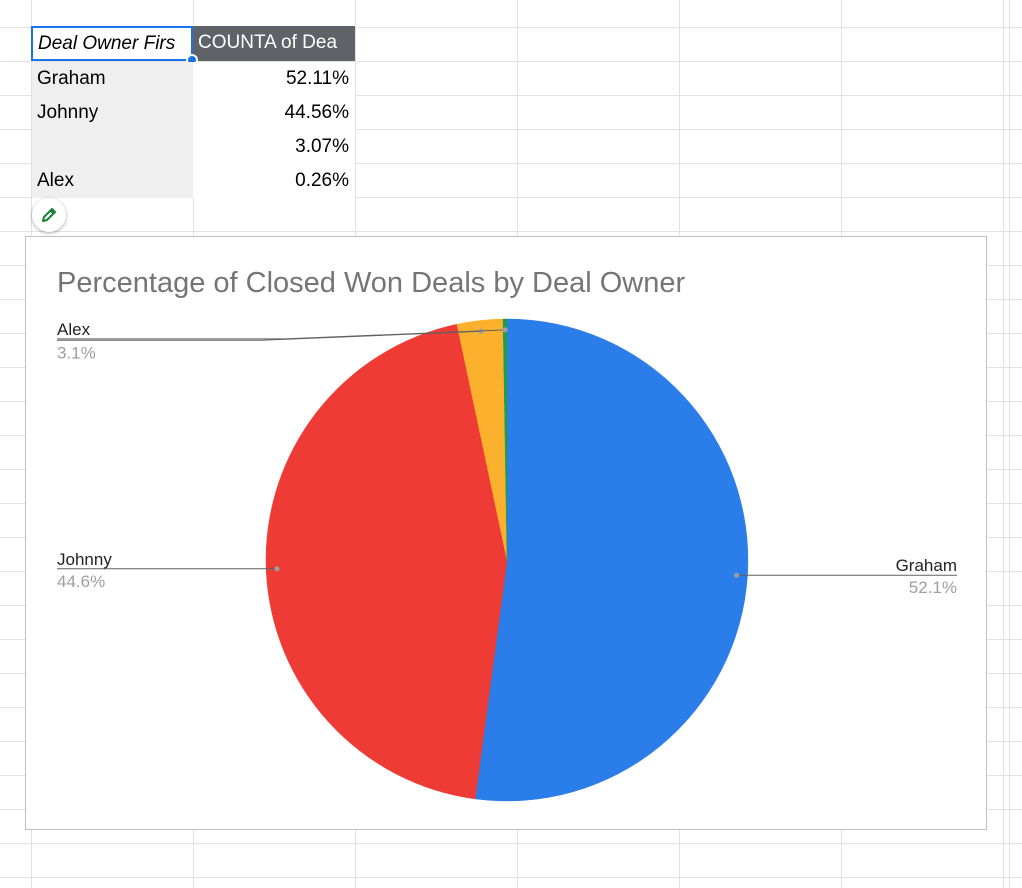 The width and height of the screenshot is (1022, 888). Describe the element at coordinates (74, 329) in the screenshot. I see `slice-name-label: Alex` at that location.